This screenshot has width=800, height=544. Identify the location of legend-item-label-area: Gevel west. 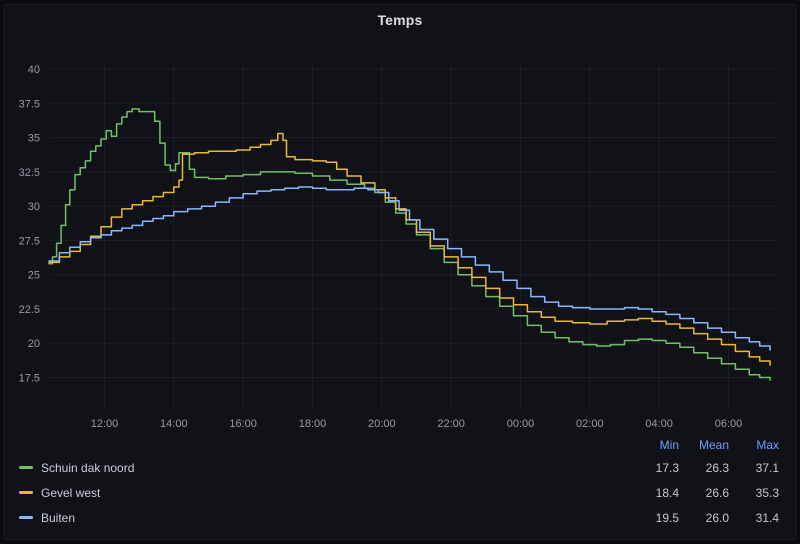
(324, 493).